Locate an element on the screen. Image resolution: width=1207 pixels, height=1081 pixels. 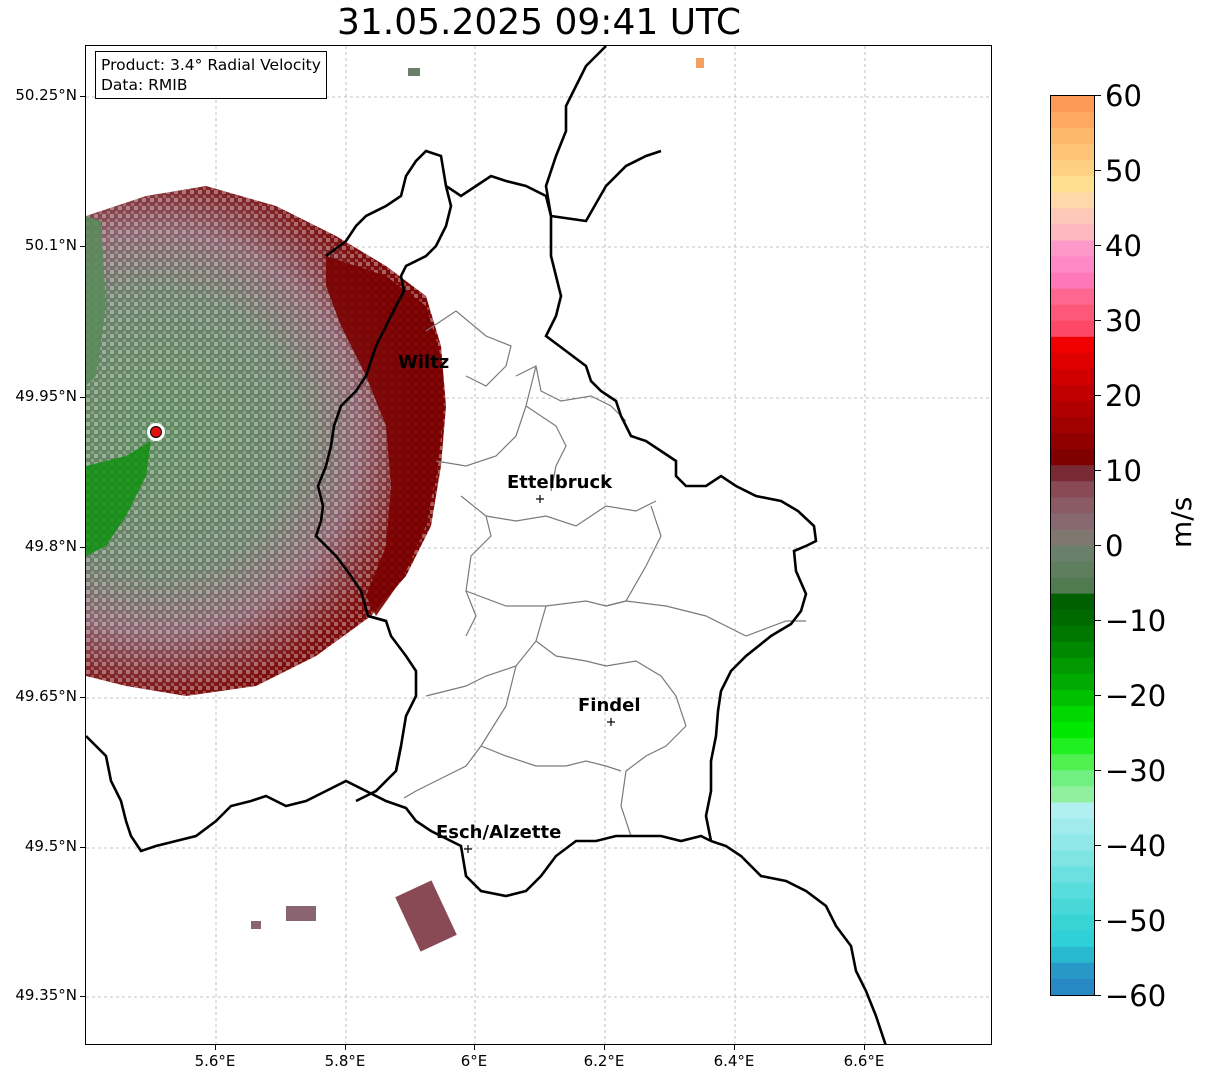
colorbar-tick-label: 30 is located at coordinates (1123, 321).